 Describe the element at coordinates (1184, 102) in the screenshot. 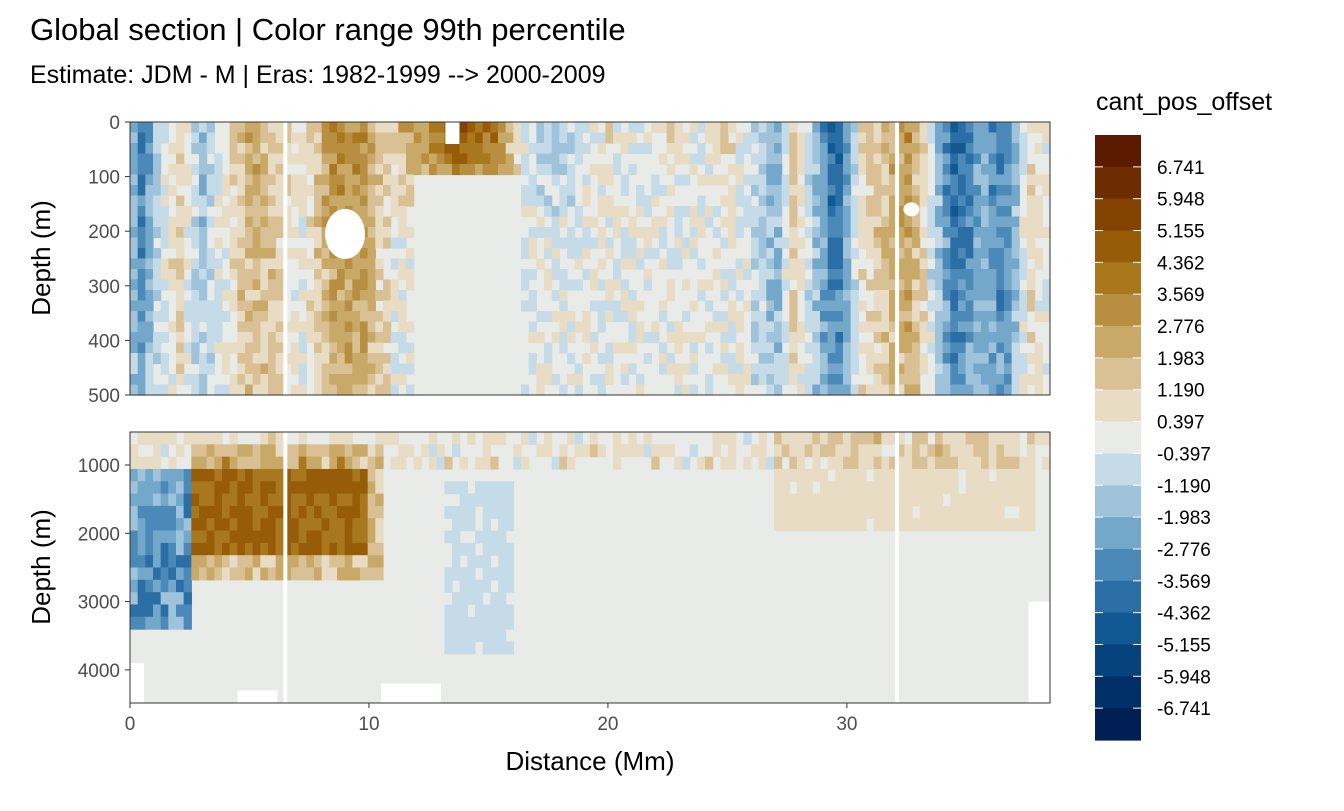

I see `legend-title: cant_pos_offset` at that location.